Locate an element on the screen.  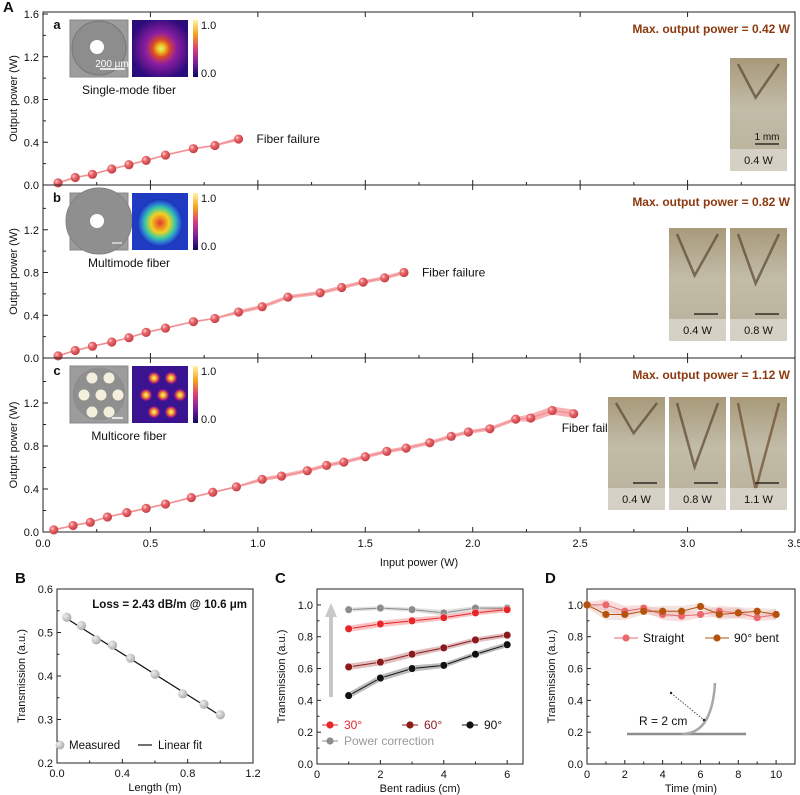
damage-photo: 1 mm 0.4 W is located at coordinates (758, 114).